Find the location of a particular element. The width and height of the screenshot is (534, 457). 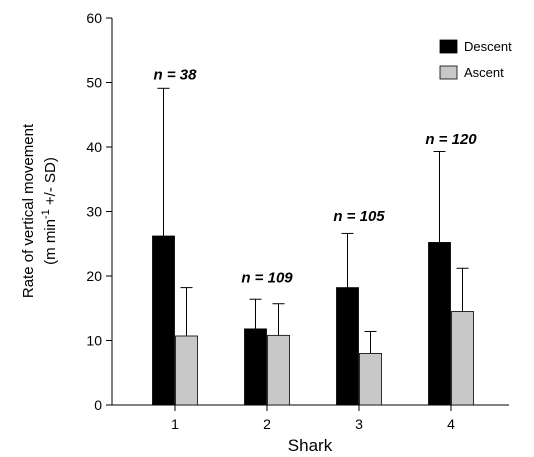

x-tick-label: 4 is located at coordinates (451, 424).